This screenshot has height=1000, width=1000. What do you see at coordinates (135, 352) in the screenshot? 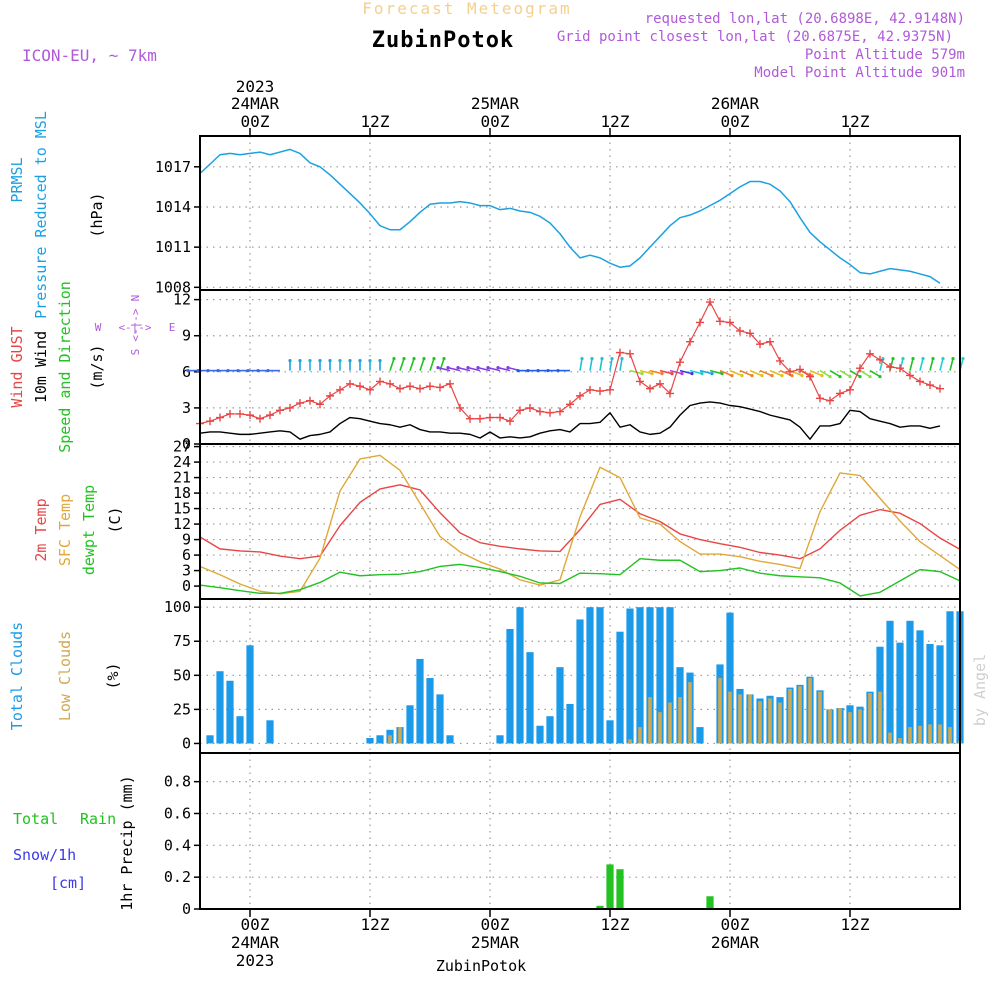
I see `compass-s: S` at bounding box center [135, 352].